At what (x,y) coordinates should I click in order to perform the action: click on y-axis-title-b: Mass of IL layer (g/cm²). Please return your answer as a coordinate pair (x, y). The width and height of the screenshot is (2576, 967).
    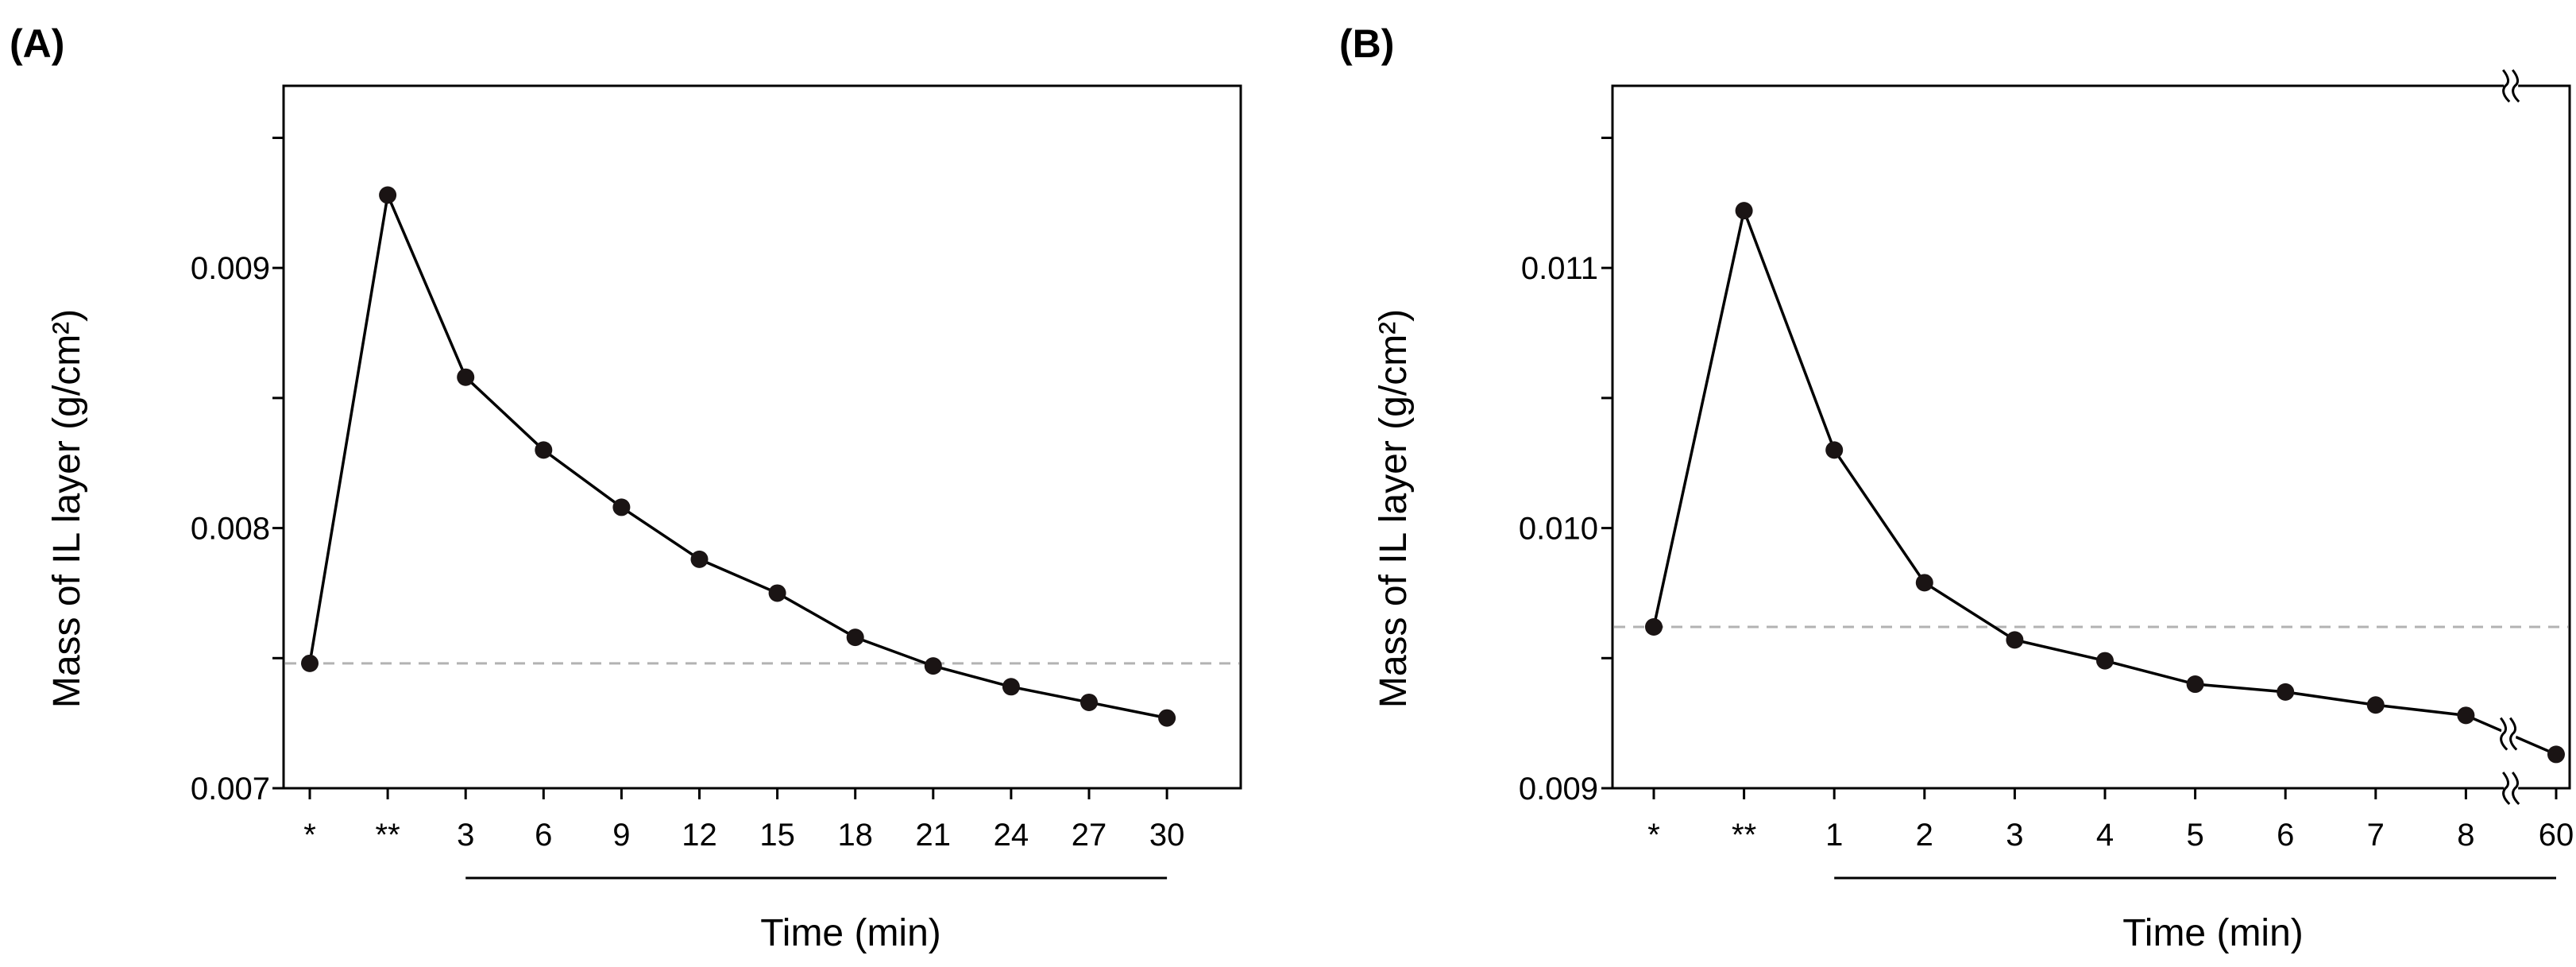
    Looking at the image, I should click on (1394, 508).